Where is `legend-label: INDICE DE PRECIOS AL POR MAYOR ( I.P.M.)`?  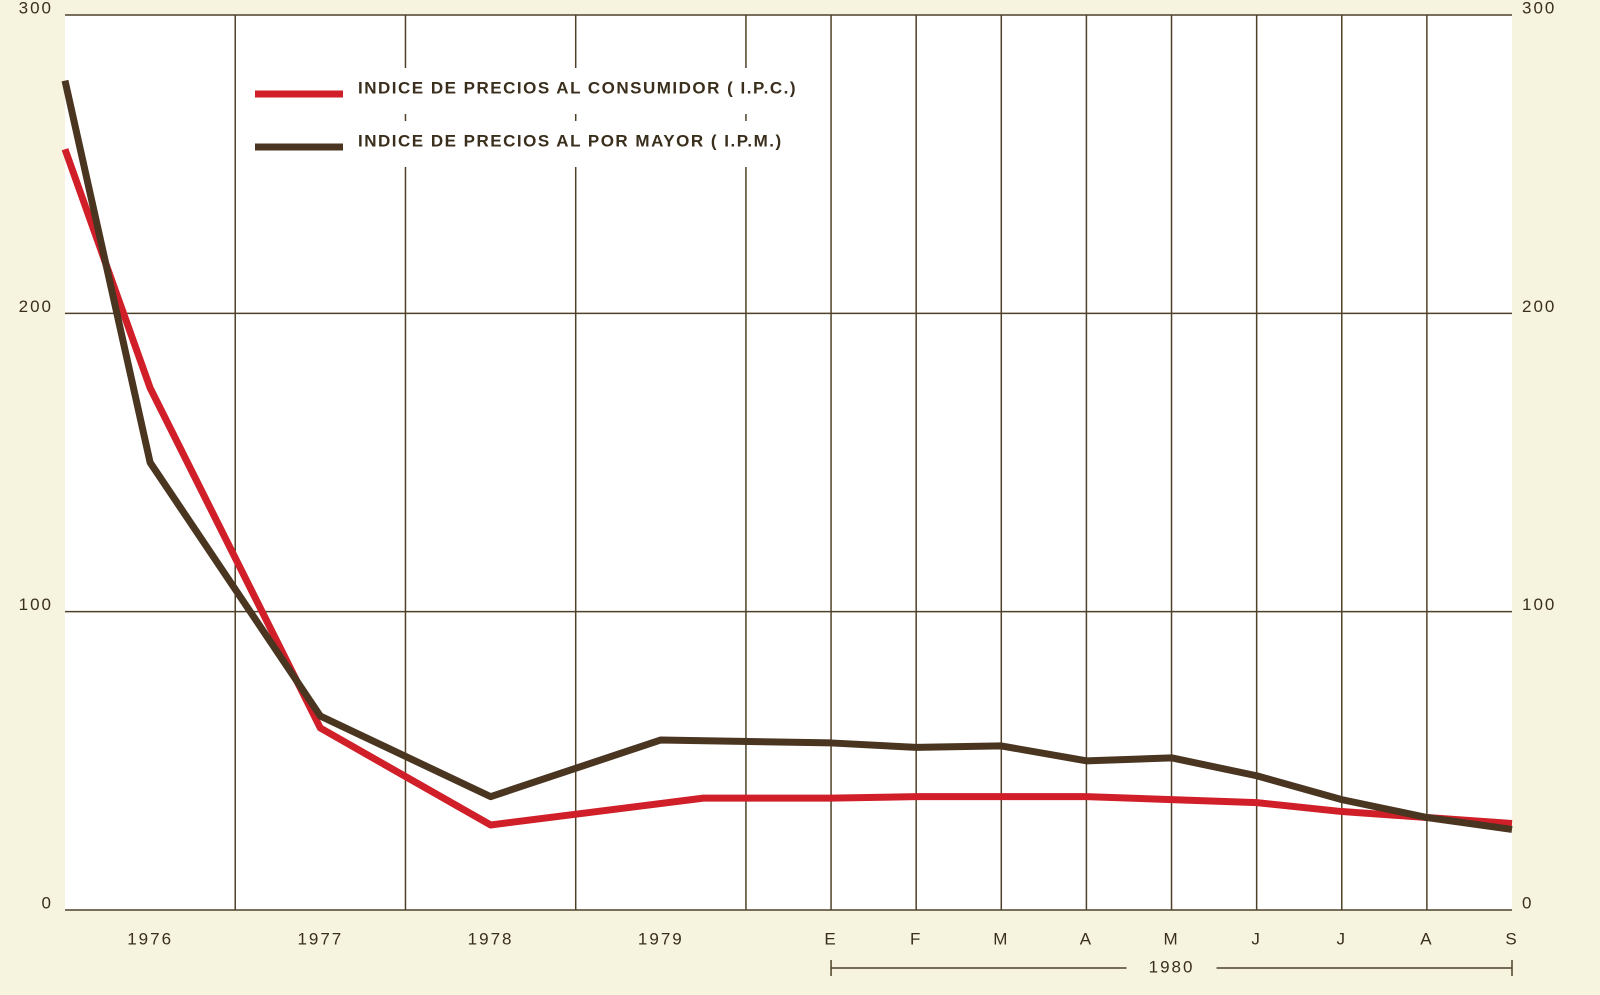
legend-label: INDICE DE PRECIOS AL POR MAYOR ( I.P.M.) is located at coordinates (570, 140).